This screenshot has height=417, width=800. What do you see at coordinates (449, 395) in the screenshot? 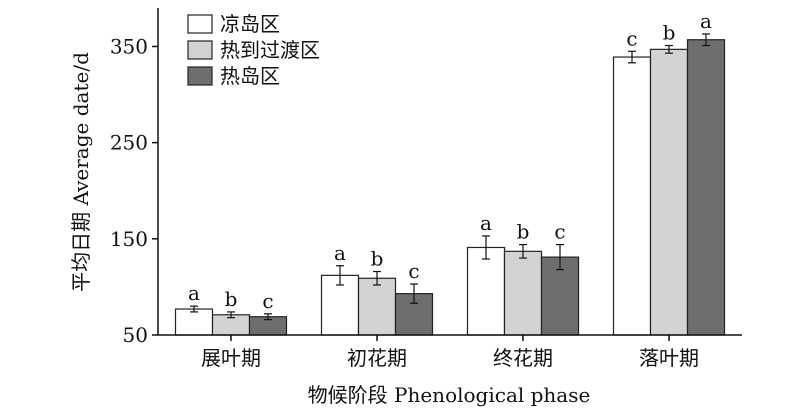
I see `x-axis-title: 物候阶段 Phenological phase` at bounding box center [449, 395].